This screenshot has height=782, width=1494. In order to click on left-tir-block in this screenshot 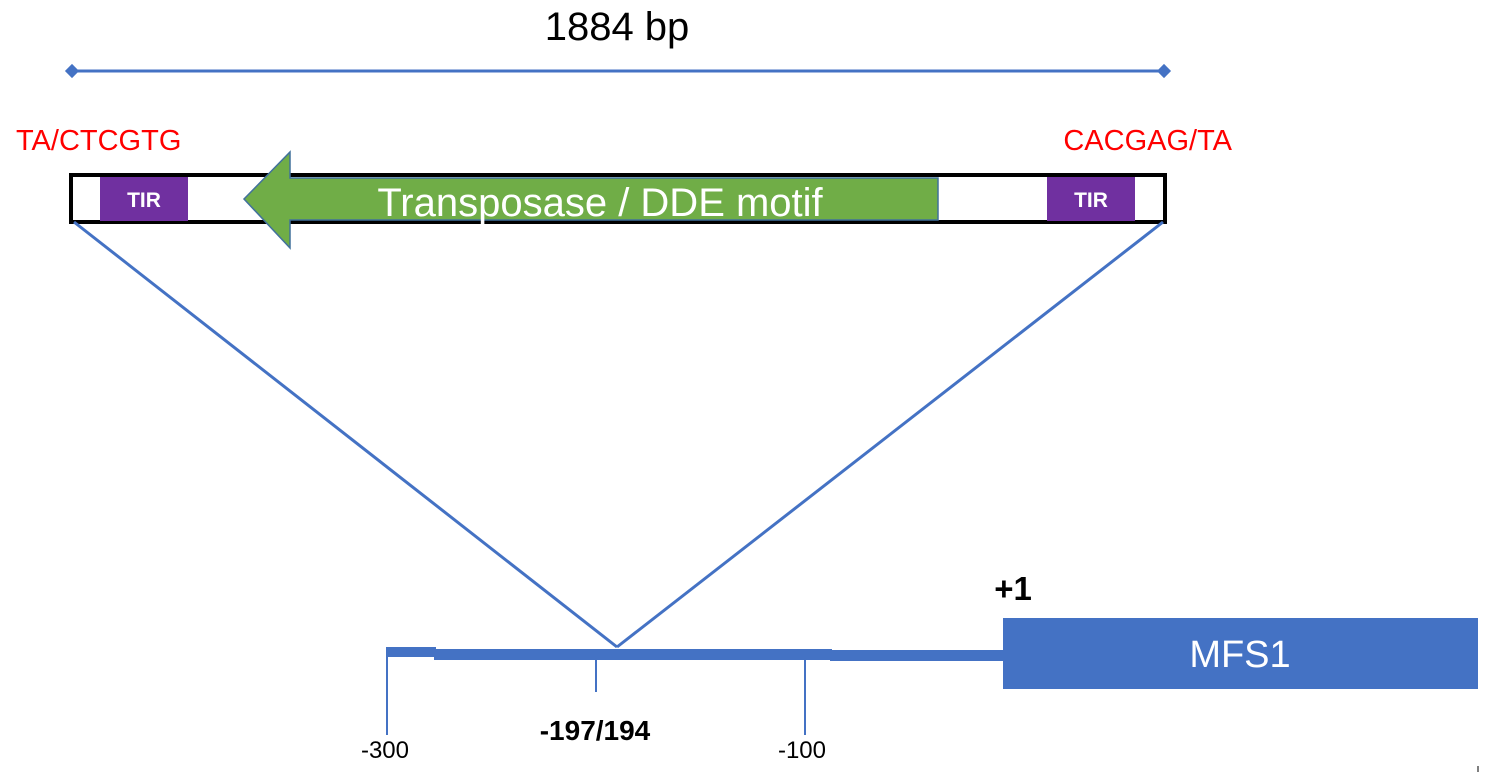, I will do `click(144, 199)`.